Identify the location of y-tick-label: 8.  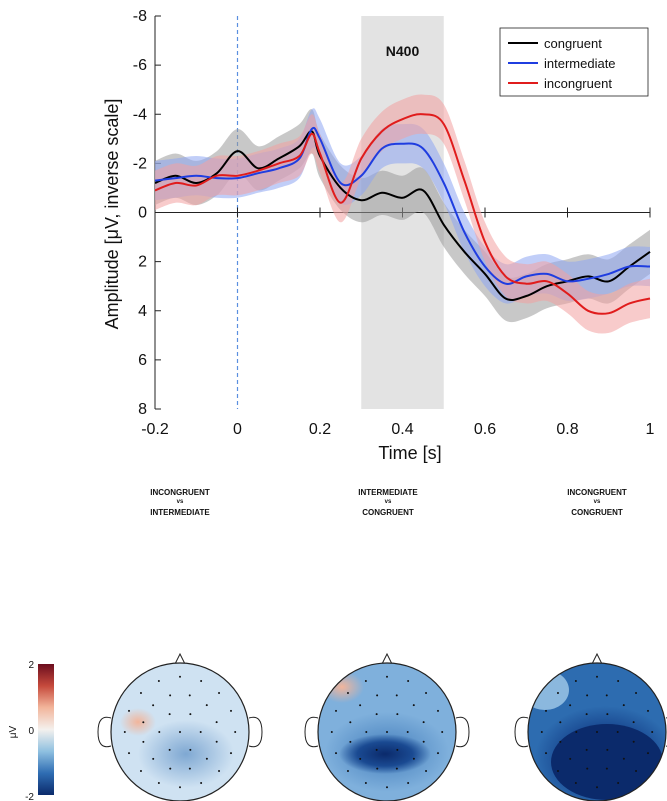
(142, 409).